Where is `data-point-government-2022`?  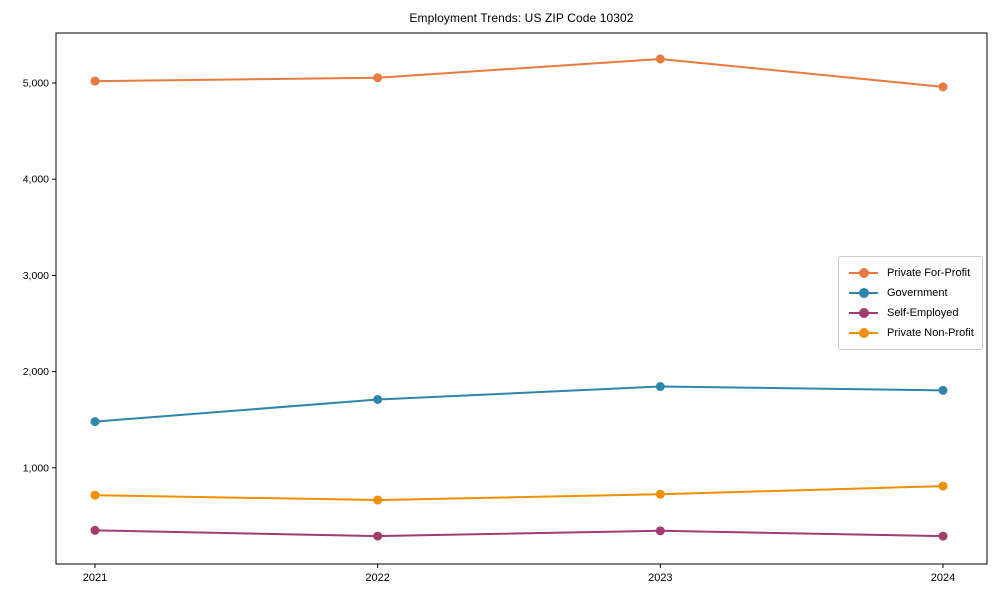 data-point-government-2022 is located at coordinates (378, 400).